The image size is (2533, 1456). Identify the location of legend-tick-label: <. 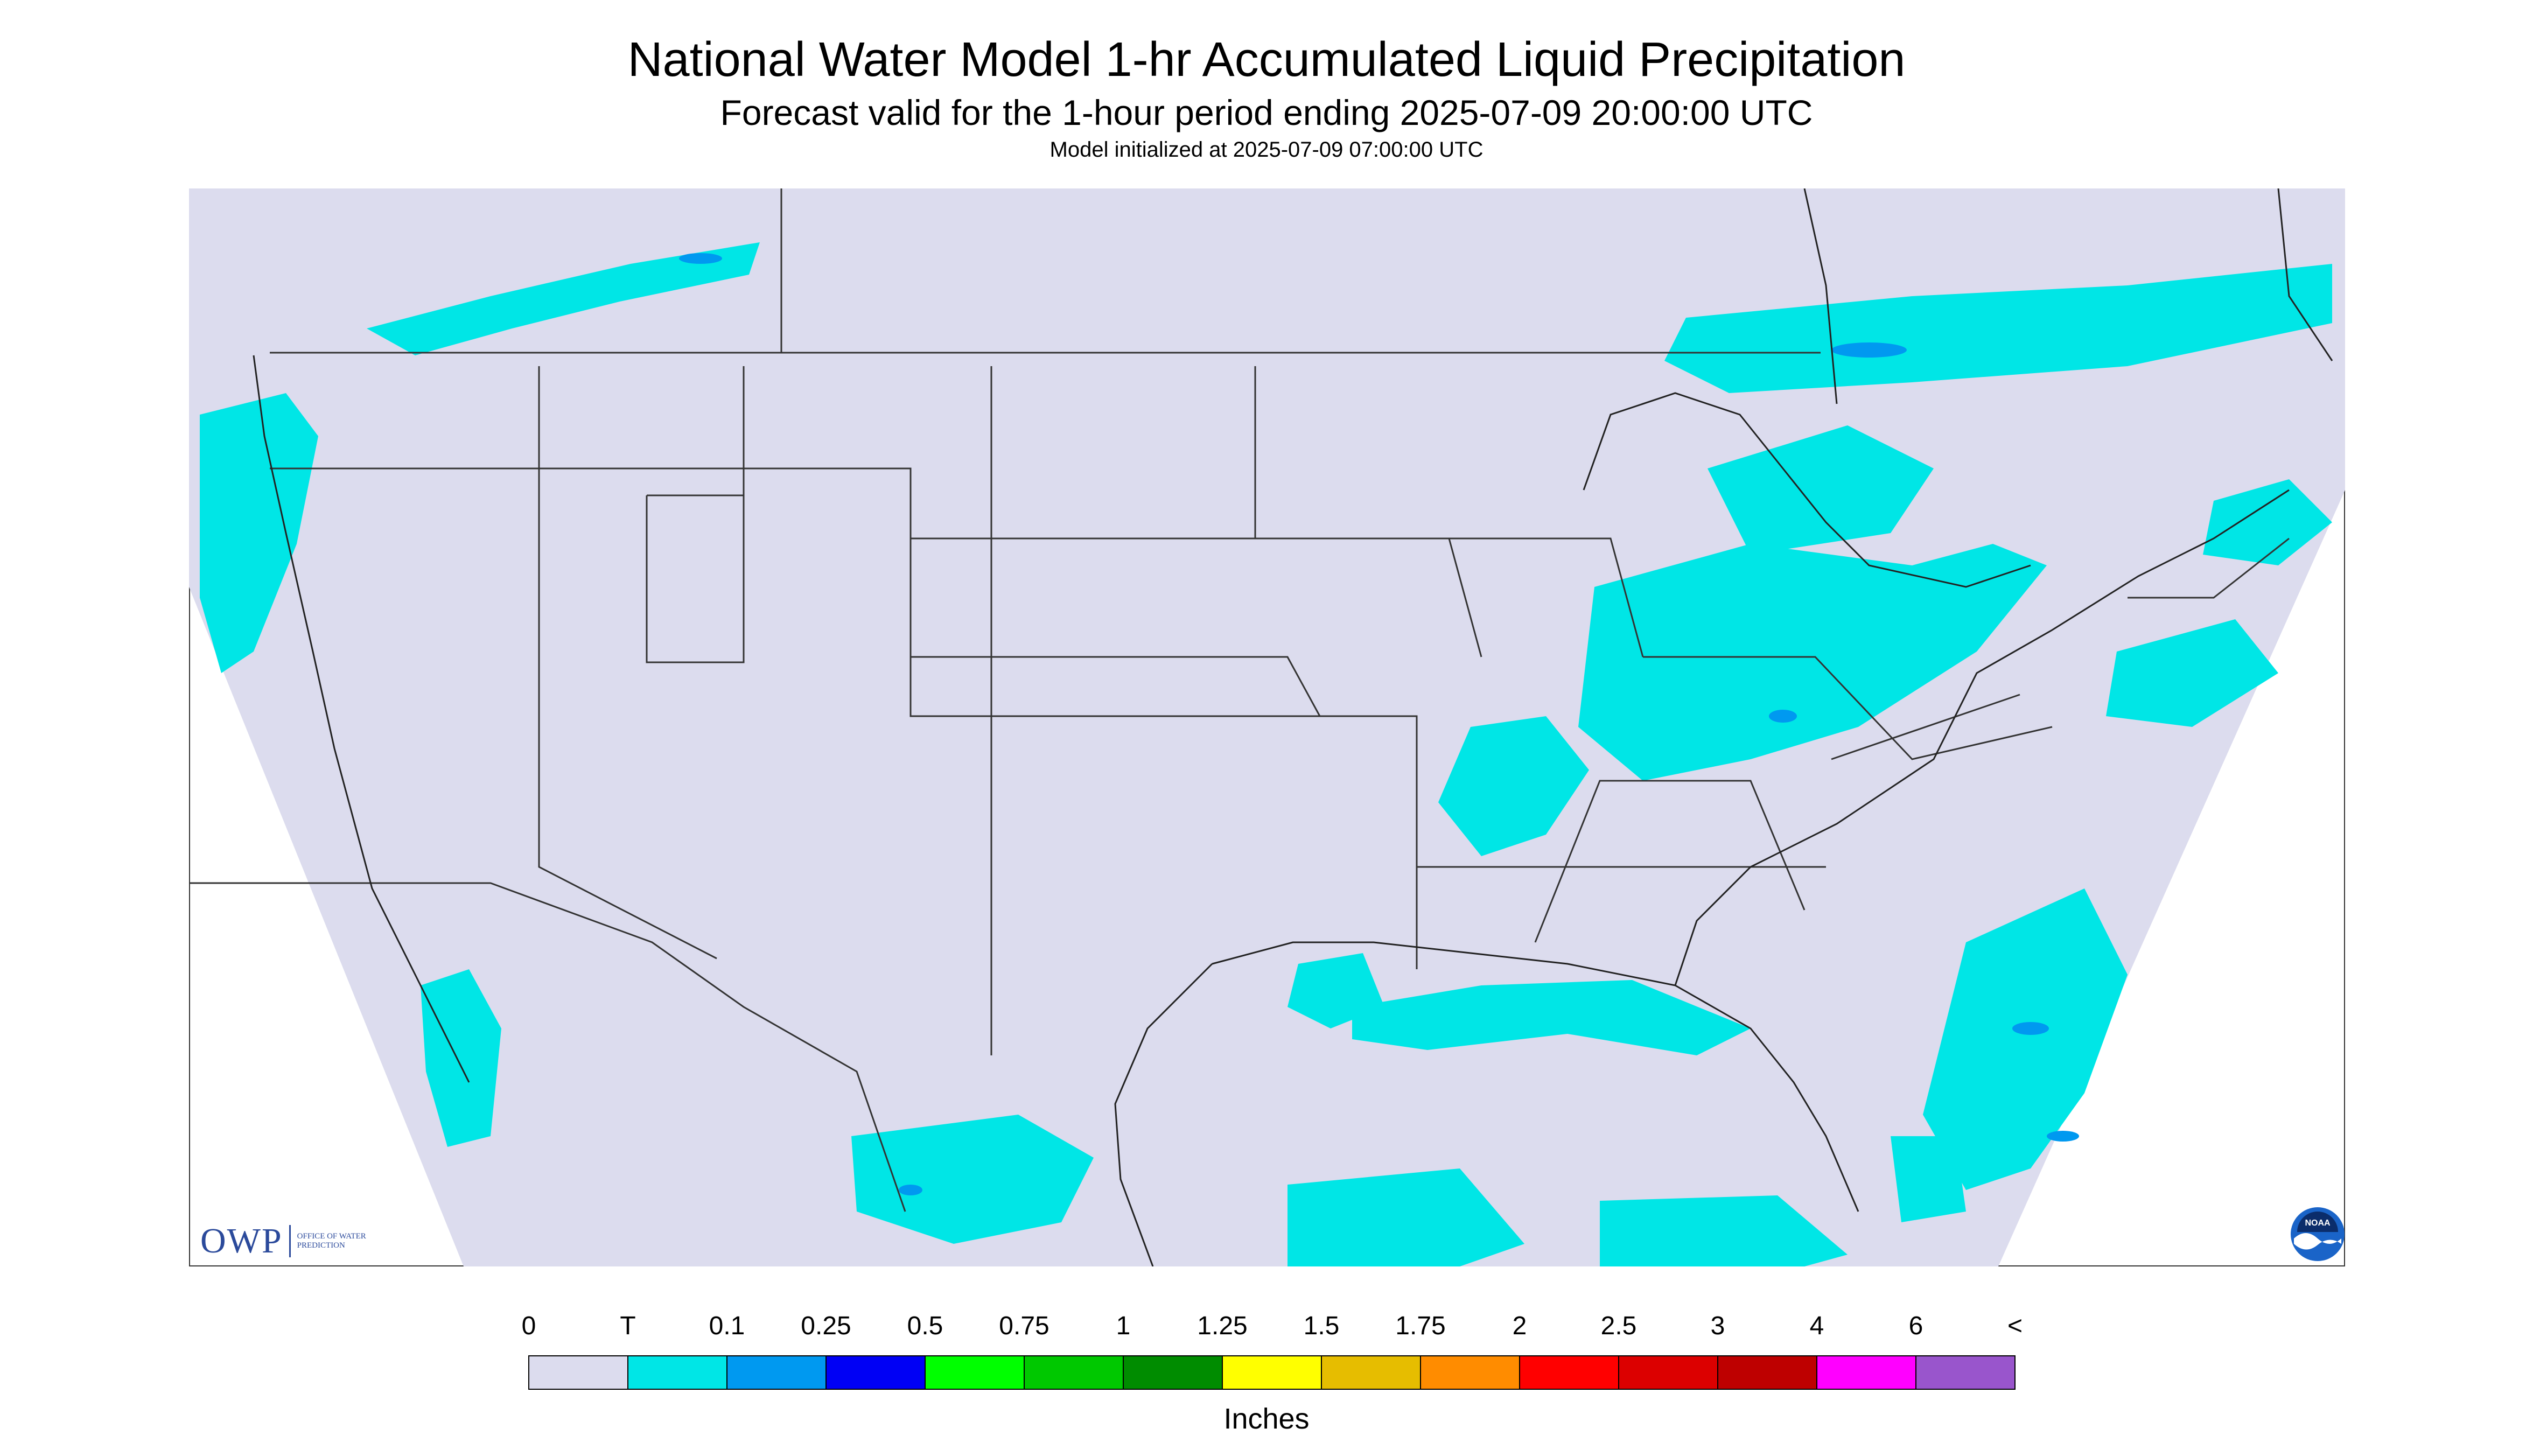
(2015, 1326).